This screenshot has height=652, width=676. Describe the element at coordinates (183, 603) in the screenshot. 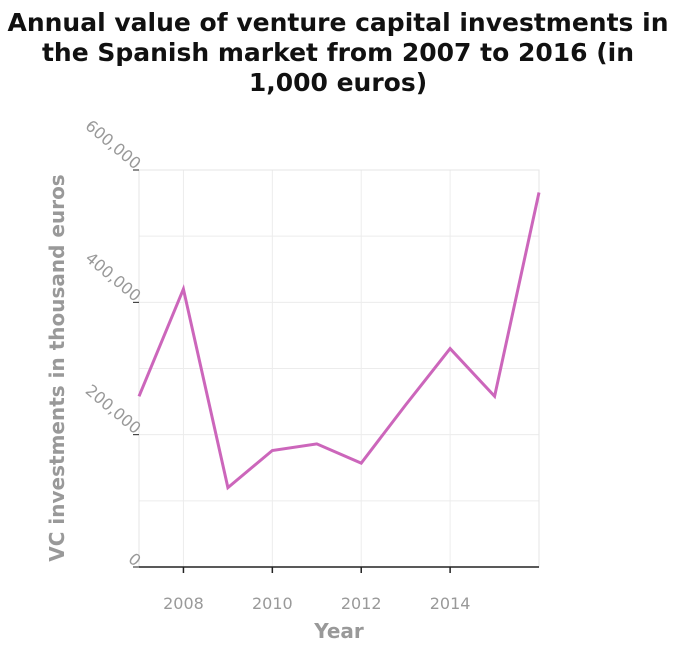

I see `x-tick-label: 2008` at that location.